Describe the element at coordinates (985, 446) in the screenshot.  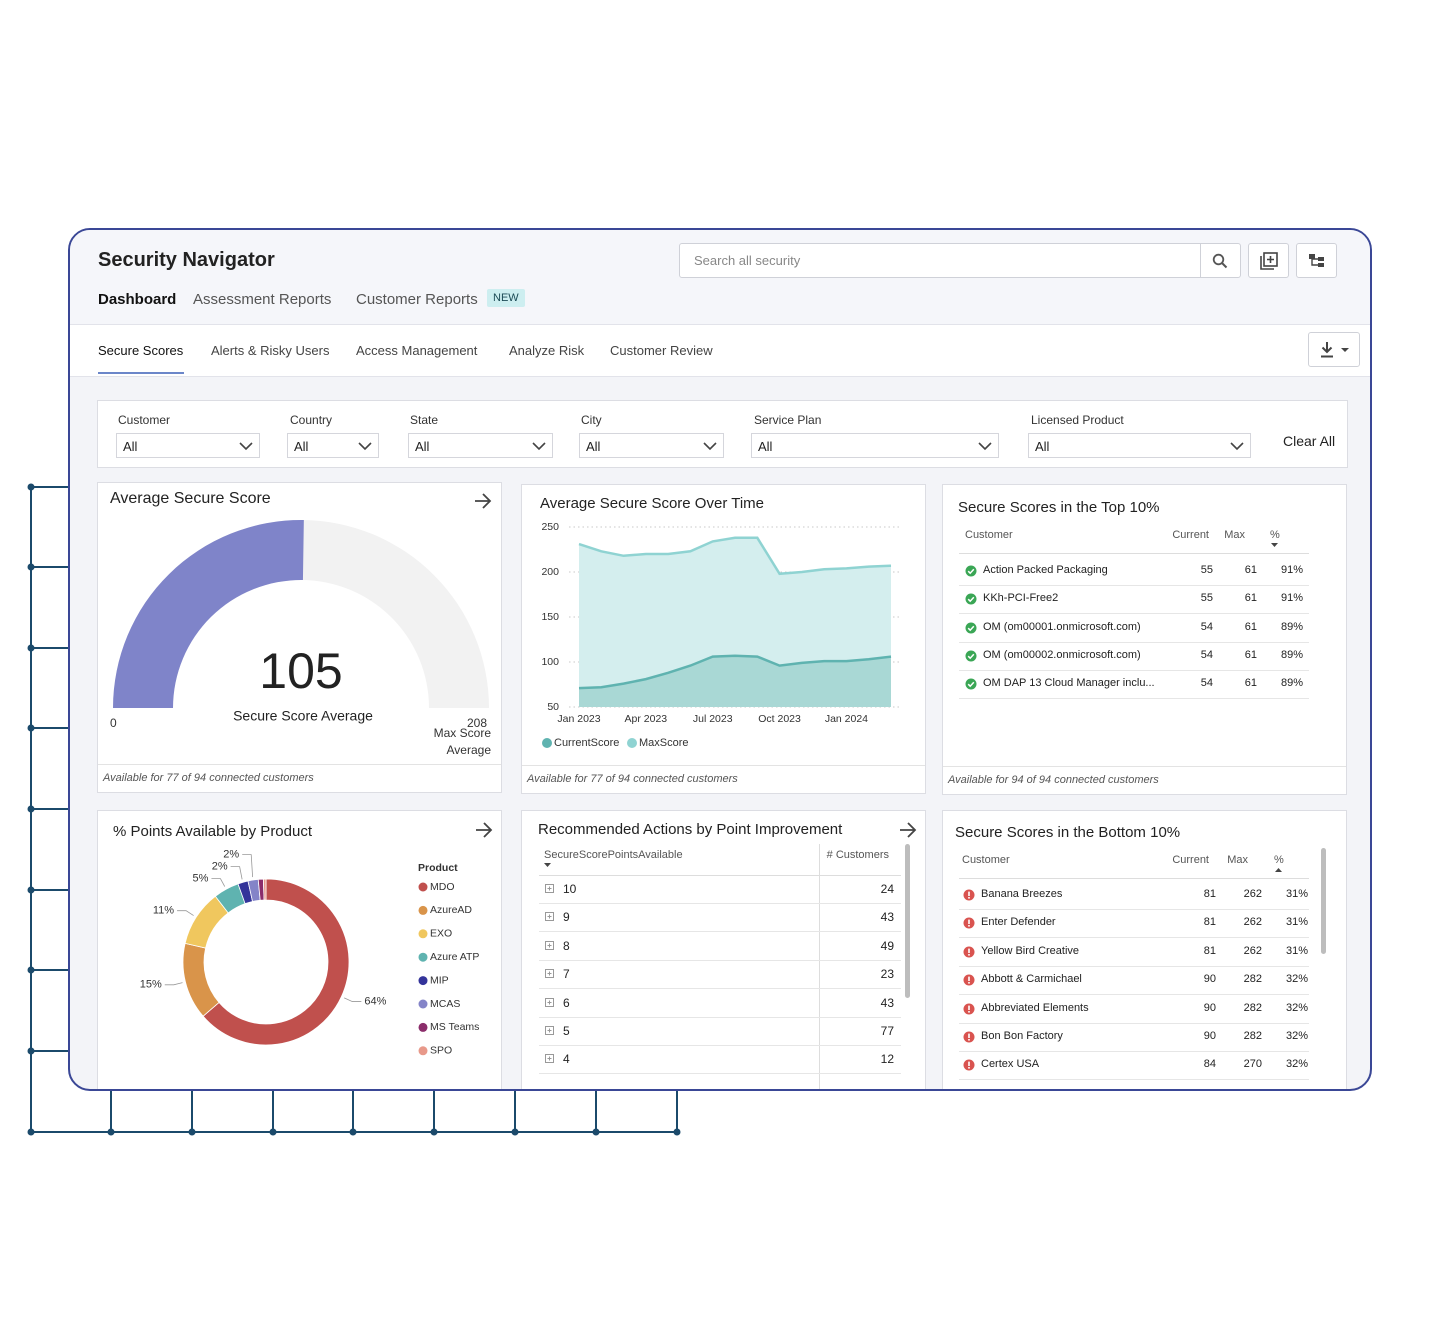
I see `chevron` at that location.